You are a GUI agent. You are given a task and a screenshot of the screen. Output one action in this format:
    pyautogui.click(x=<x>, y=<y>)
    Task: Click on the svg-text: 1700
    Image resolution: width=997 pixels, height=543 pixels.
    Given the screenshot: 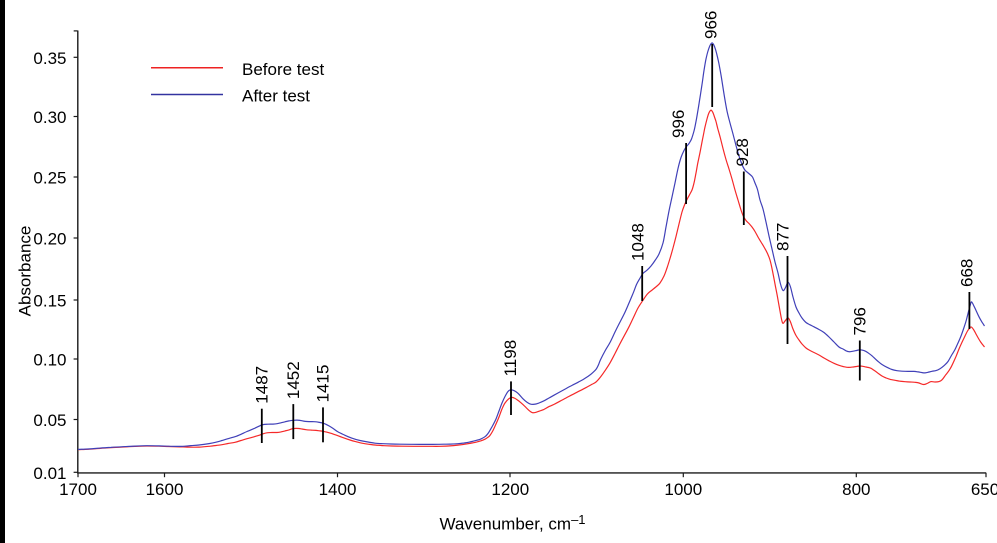 What is the action you would take?
    pyautogui.click(x=78, y=489)
    